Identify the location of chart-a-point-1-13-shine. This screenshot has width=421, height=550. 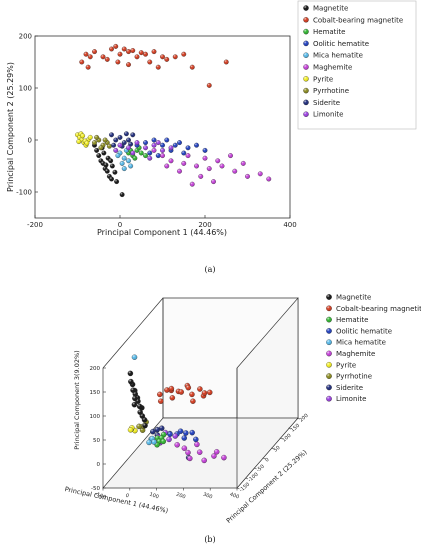
(124, 49).